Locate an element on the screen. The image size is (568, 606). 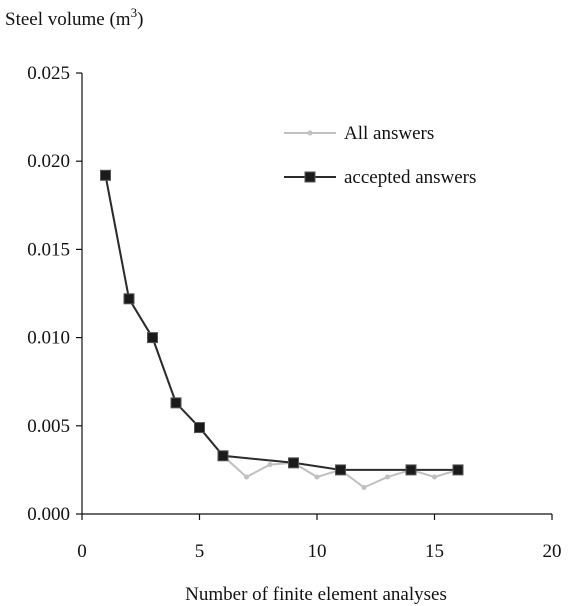
x-tick-label: 10 is located at coordinates (317, 551).